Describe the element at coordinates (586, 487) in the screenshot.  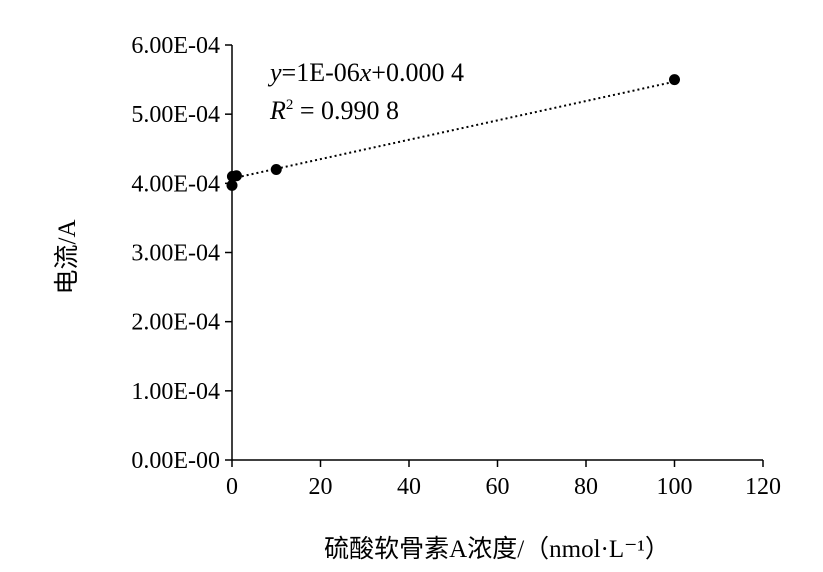
I see `x-tick-label: 80` at that location.